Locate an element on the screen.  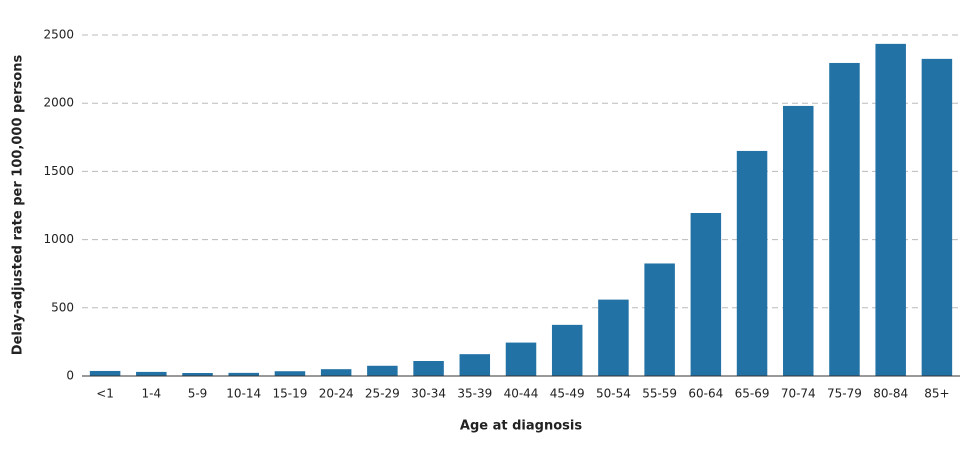
x-tick-label: 65-69 is located at coordinates (752, 394).